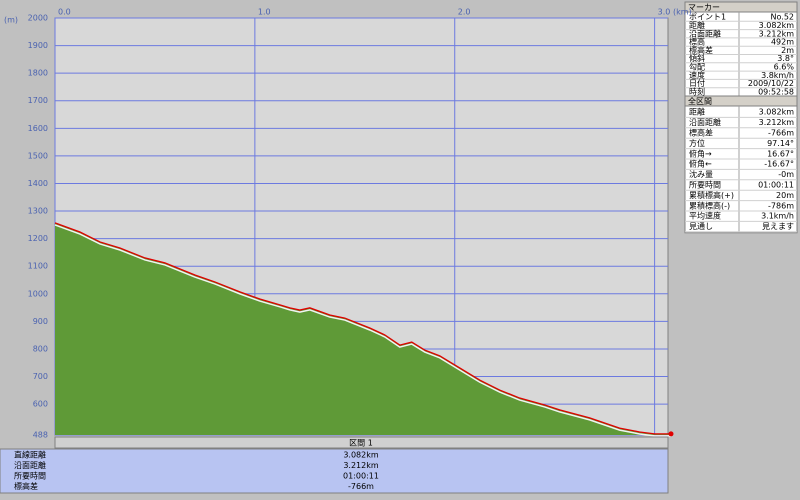 The width and height of the screenshot is (800, 500). What do you see at coordinates (697, 91) in the screenshot?
I see `row-label: 時刻` at bounding box center [697, 91].